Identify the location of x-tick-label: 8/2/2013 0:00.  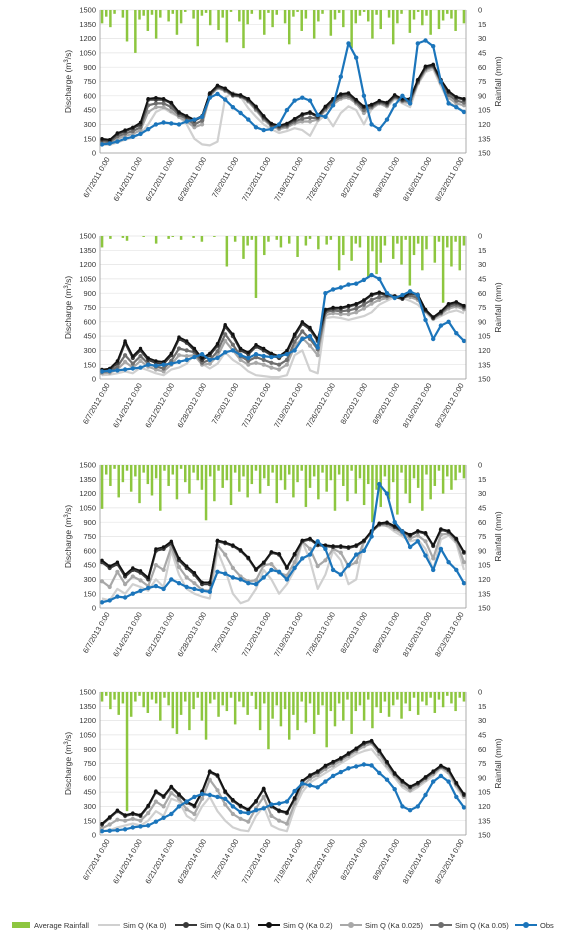
(353, 633).